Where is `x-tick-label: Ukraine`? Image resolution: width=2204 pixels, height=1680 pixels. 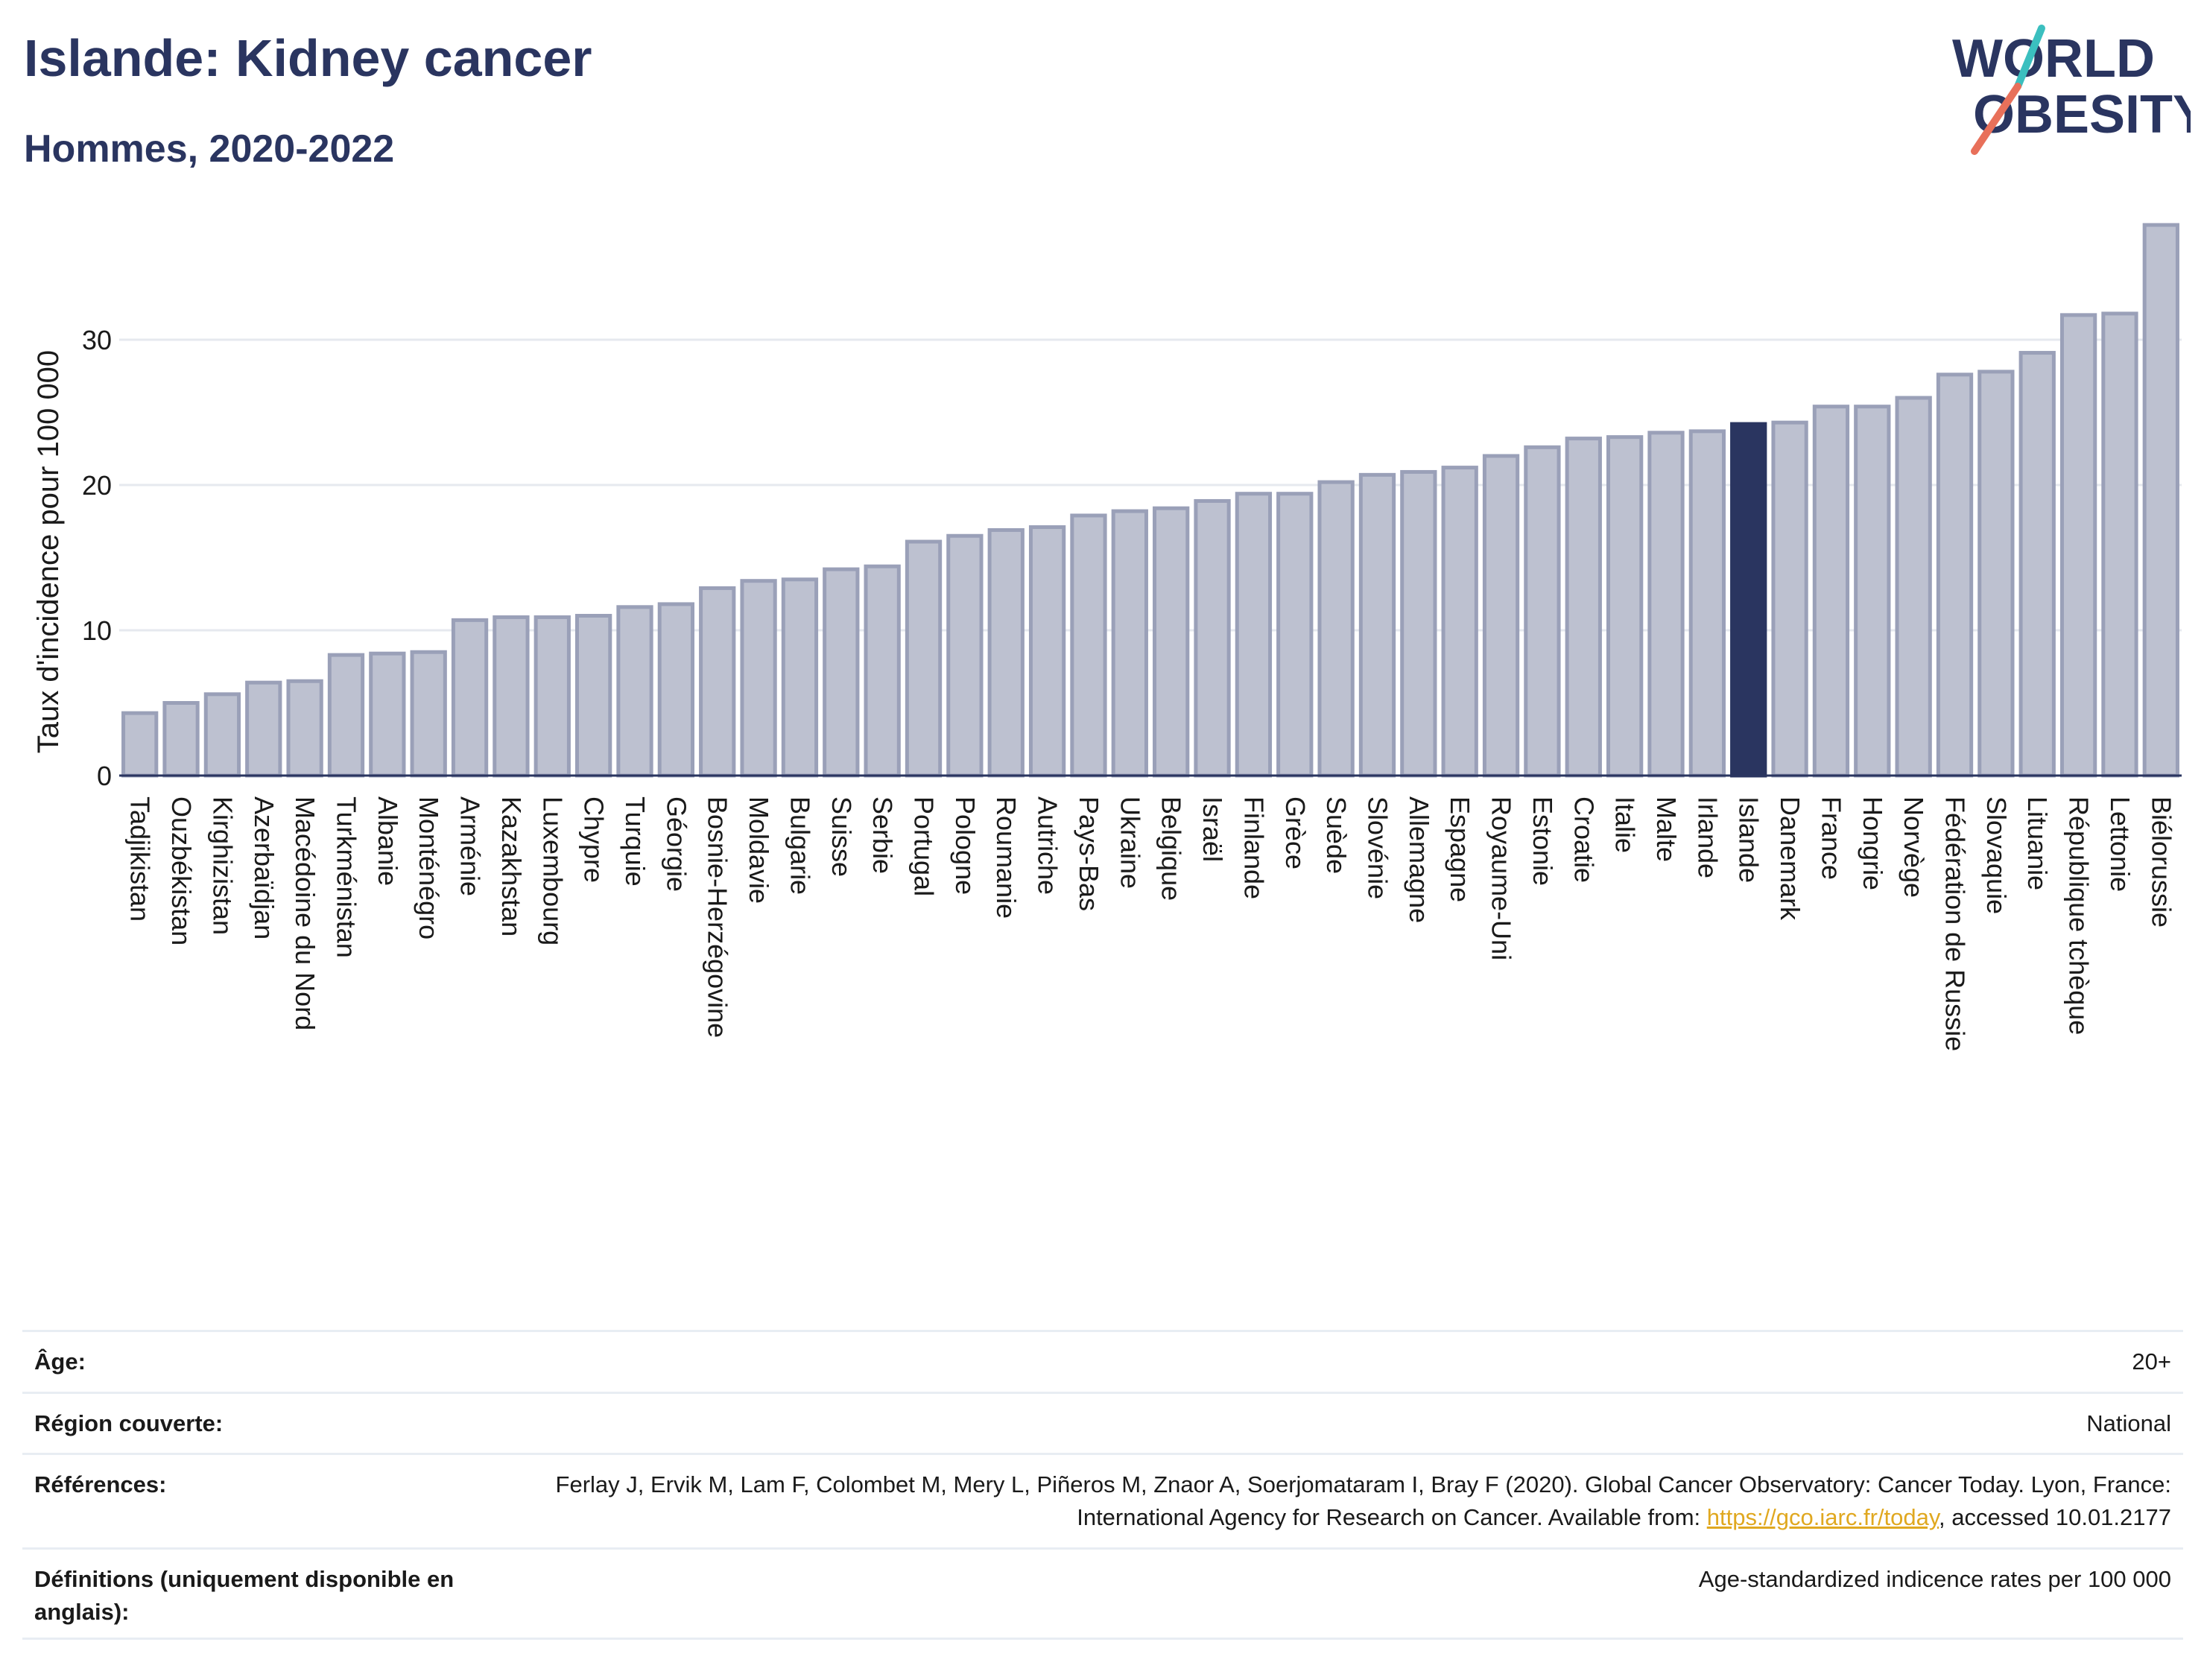
x-tick-label: Ukraine is located at coordinates (1130, 842).